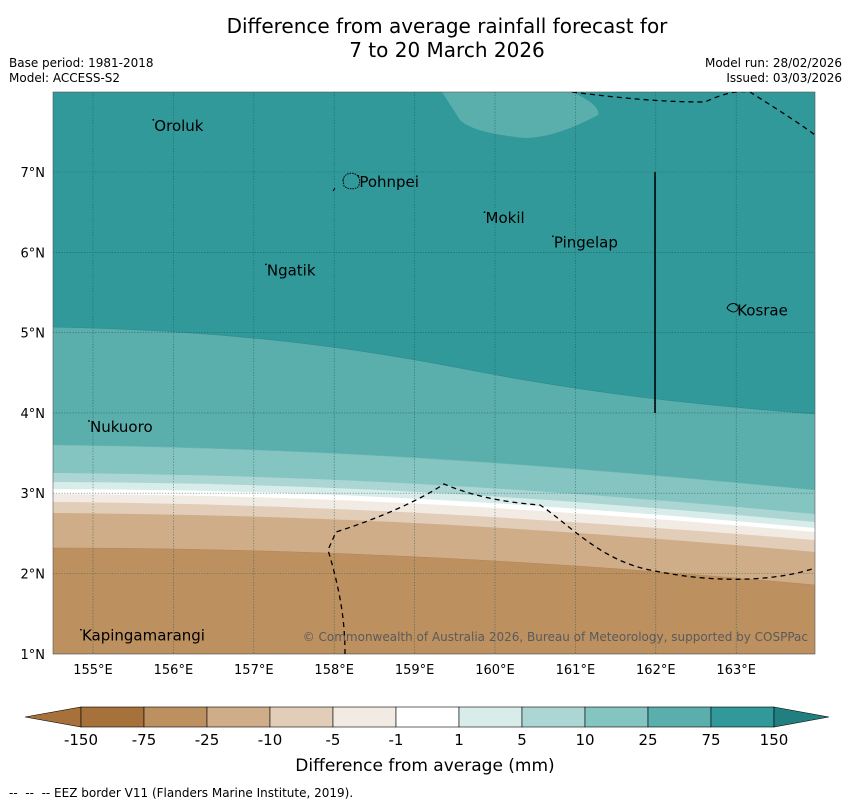 This screenshot has width=850, height=804. What do you see at coordinates (711, 740) in the screenshot?
I see `colorbar-tick-label: 75` at bounding box center [711, 740].